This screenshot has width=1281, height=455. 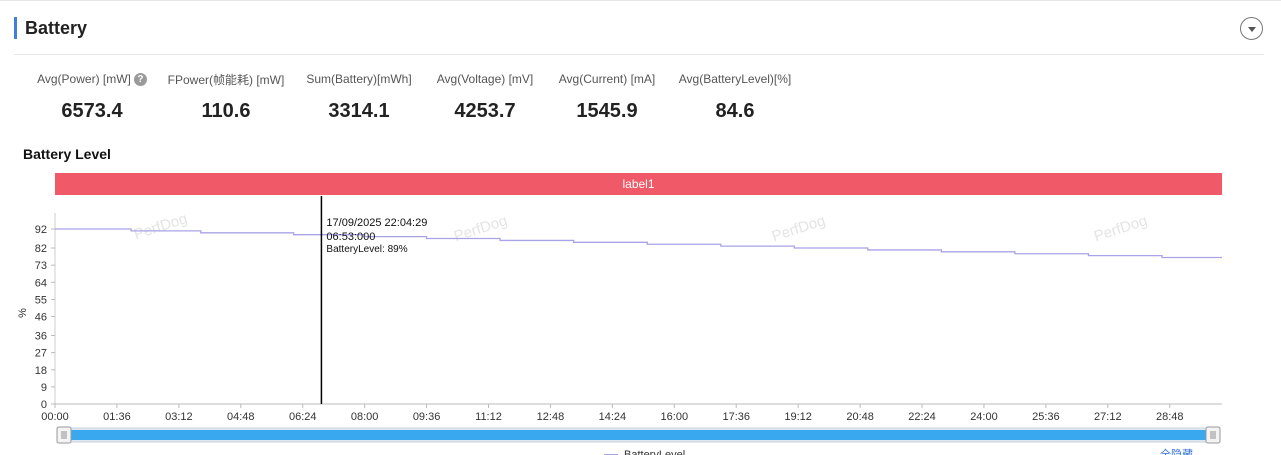 I want to click on y-tick-label: 27, so click(x=41, y=354).